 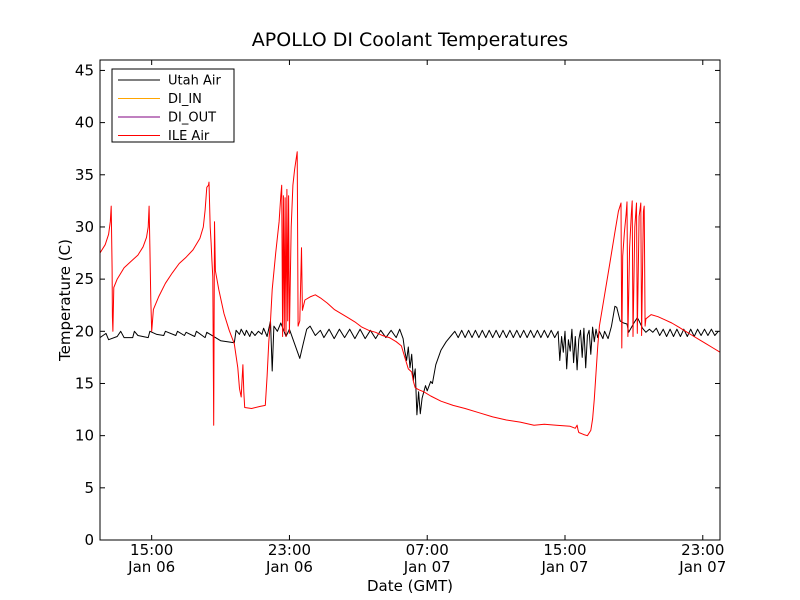 What do you see at coordinates (84, 436) in the screenshot?
I see `y-tick-label: 10` at bounding box center [84, 436].